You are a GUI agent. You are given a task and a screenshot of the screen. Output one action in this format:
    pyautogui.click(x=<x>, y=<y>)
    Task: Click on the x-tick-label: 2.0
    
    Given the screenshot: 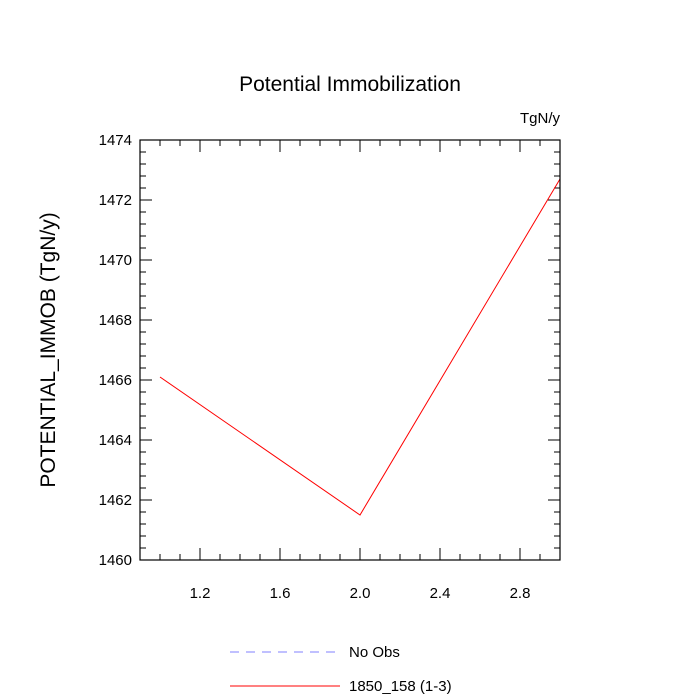 What is the action you would take?
    pyautogui.click(x=360, y=593)
    